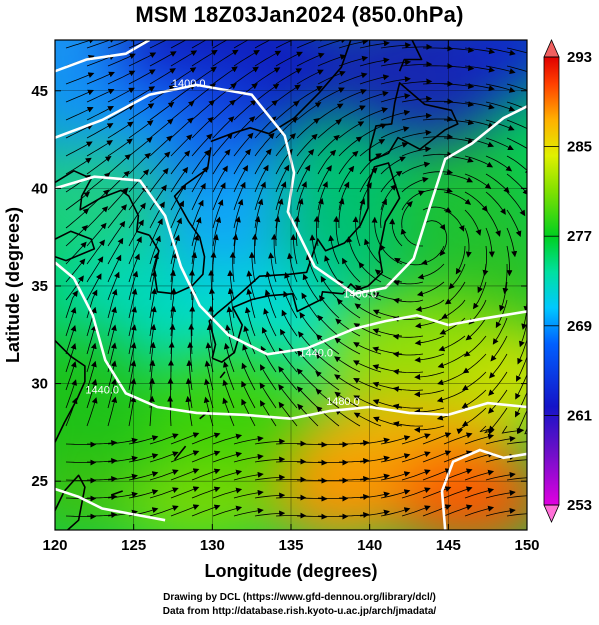 This screenshot has height=625, width=599. I want to click on x-axis-title: Longitude (degrees), so click(290, 571).